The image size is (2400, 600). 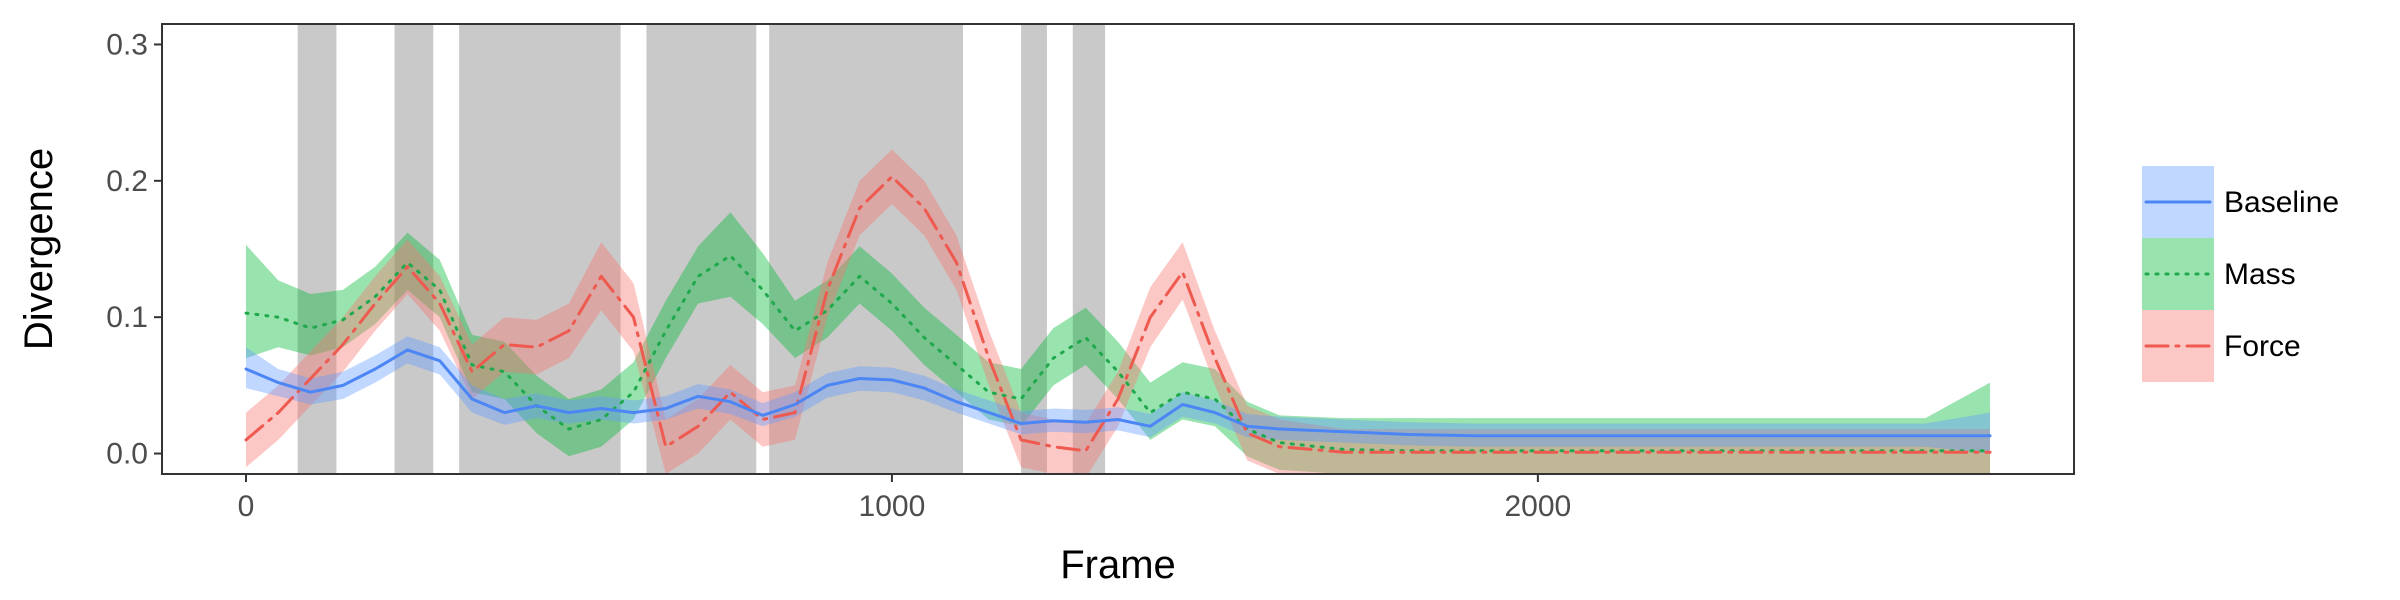 What do you see at coordinates (2219, 274) in the screenshot?
I see `legend-item-mass: Mass` at bounding box center [2219, 274].